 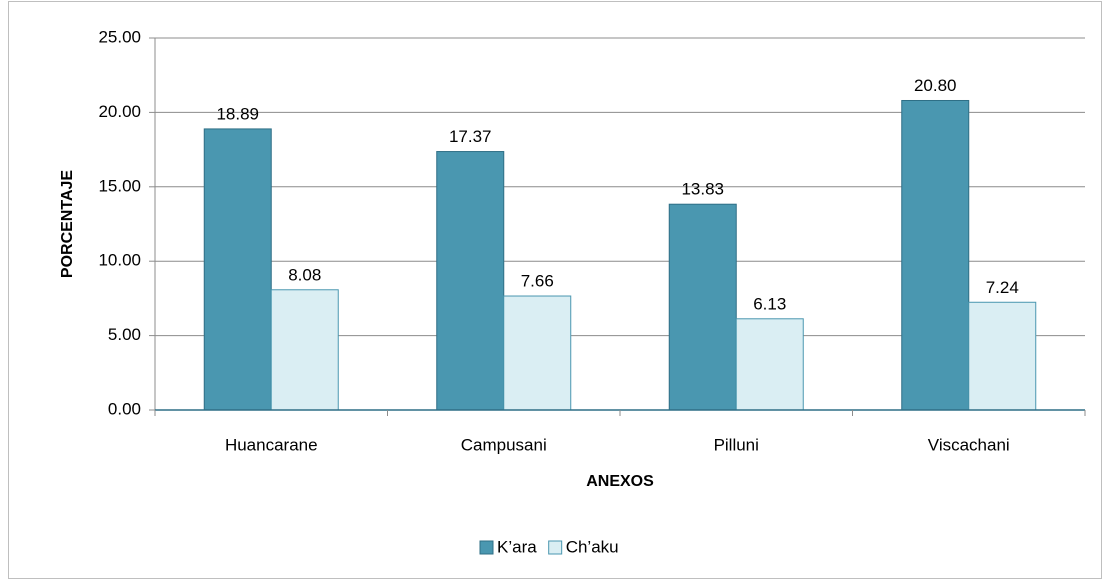 What do you see at coordinates (119, 36) in the screenshot?
I see `y-tick-label: 25.00` at bounding box center [119, 36].